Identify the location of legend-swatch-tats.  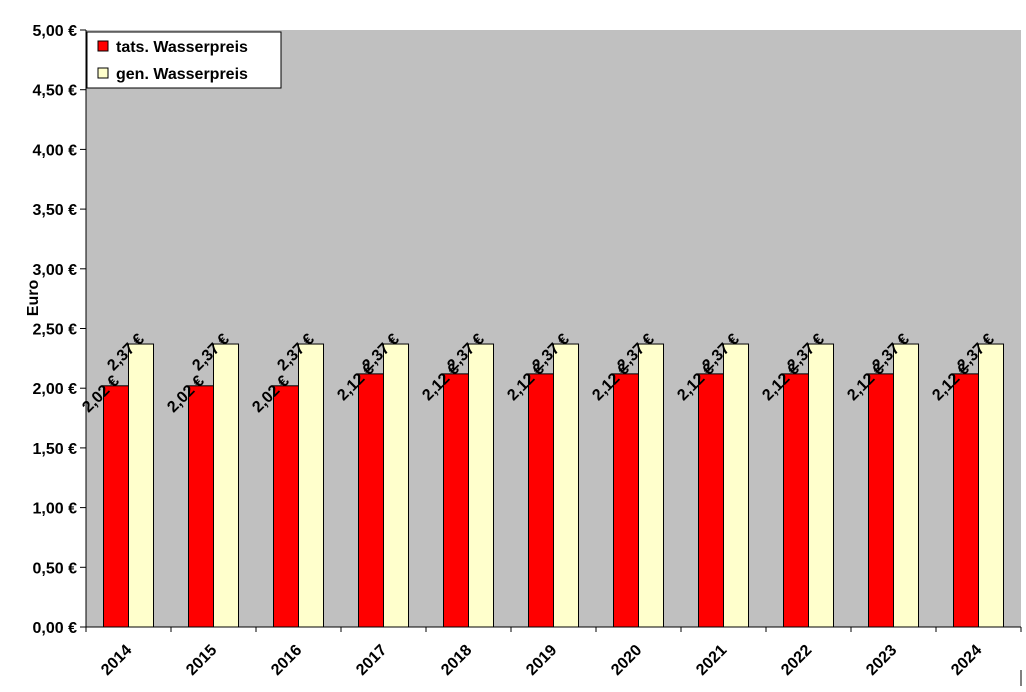
(103, 46).